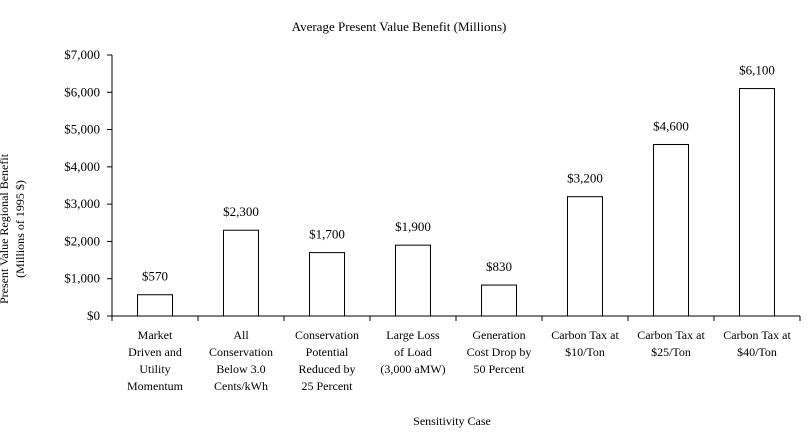  I want to click on y-tick-label: $1,000, so click(82, 278).